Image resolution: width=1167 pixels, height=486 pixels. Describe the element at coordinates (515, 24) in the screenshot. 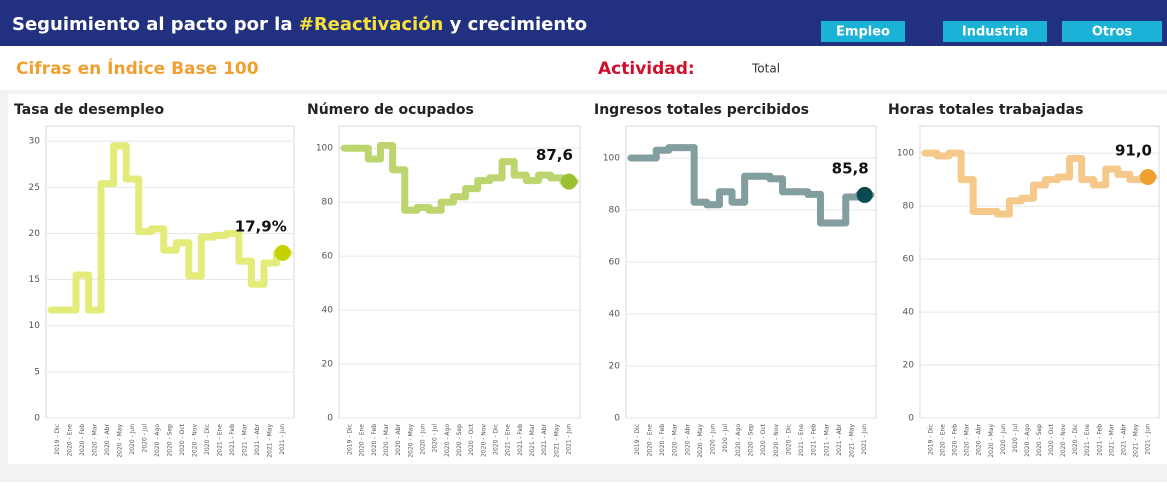

I see `title-end: y crecimiento` at that location.